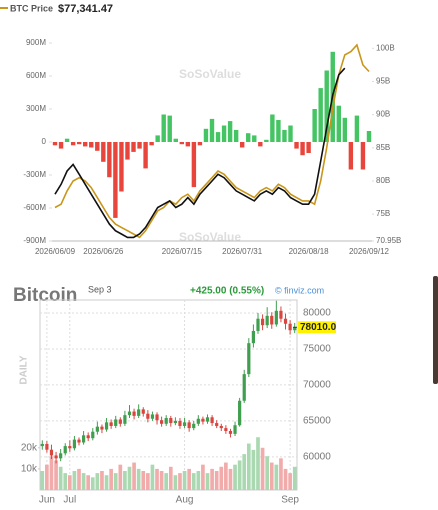 The height and width of the screenshot is (510, 438). What do you see at coordinates (34, 174) in the screenshot?
I see `y-tick-label: -300M` at bounding box center [34, 174].